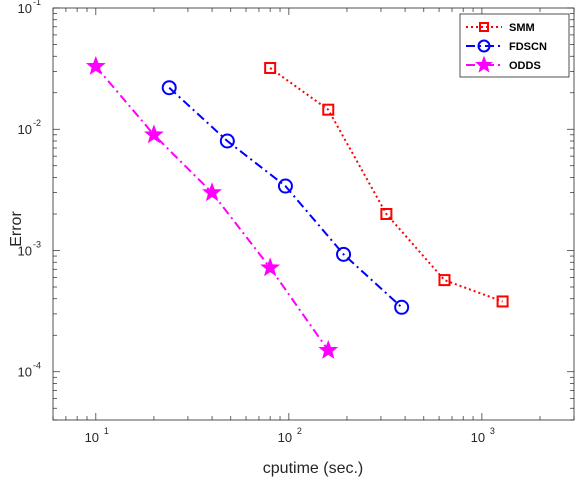  Describe the element at coordinates (37, 366) in the screenshot. I see `y-tick-label-exponent: -4` at that location.